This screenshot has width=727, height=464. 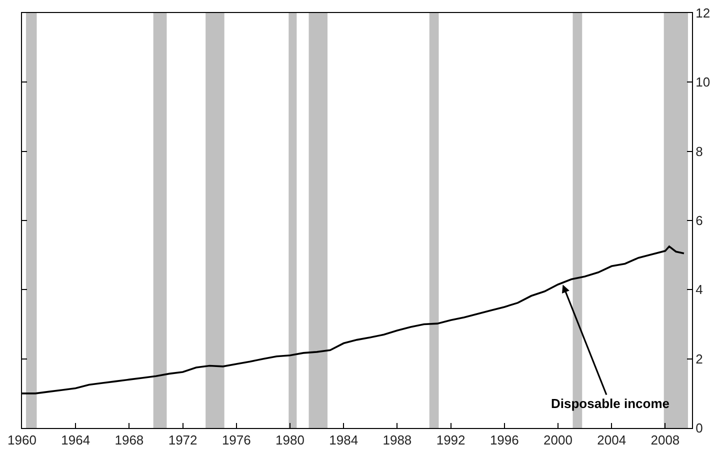 What do you see at coordinates (558, 440) in the screenshot?
I see `x-tick-label: 2000` at bounding box center [558, 440].